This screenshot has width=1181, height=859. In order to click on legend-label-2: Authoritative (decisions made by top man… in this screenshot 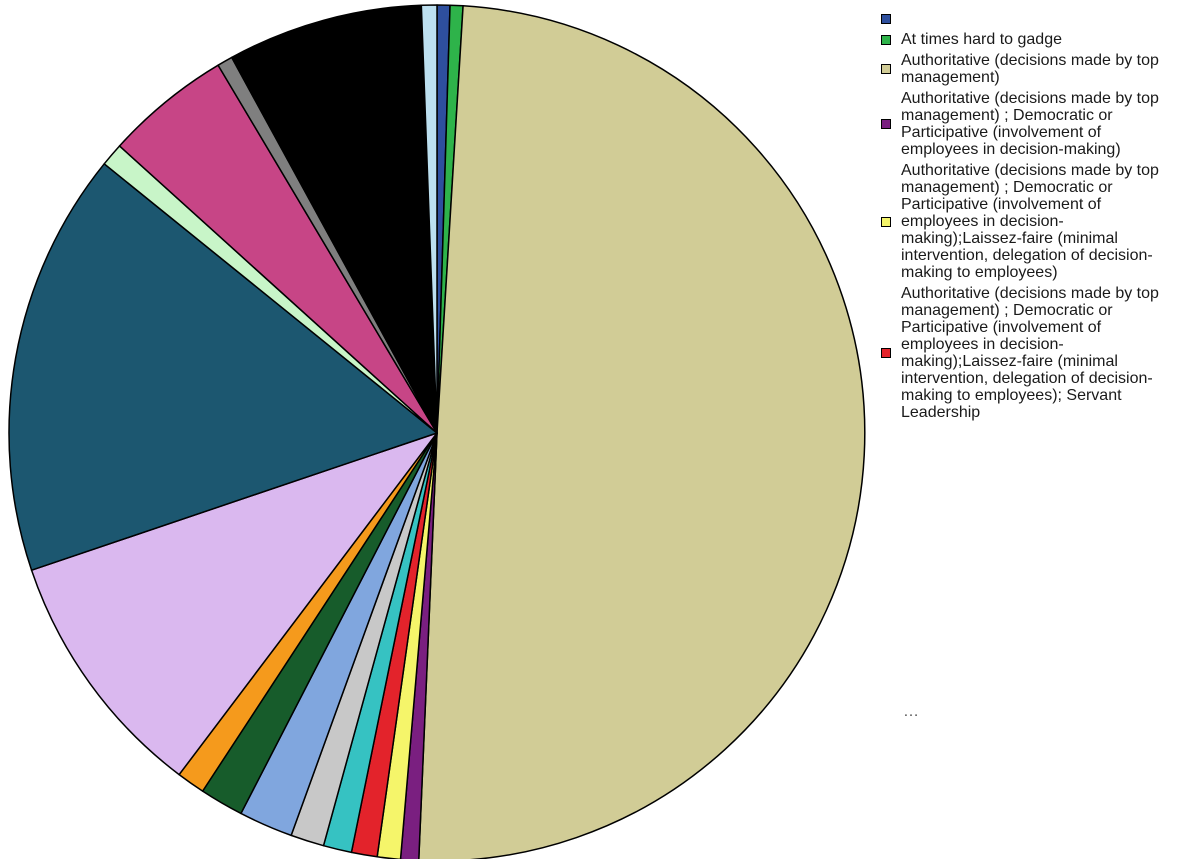, I will do `click(1030, 69)`.